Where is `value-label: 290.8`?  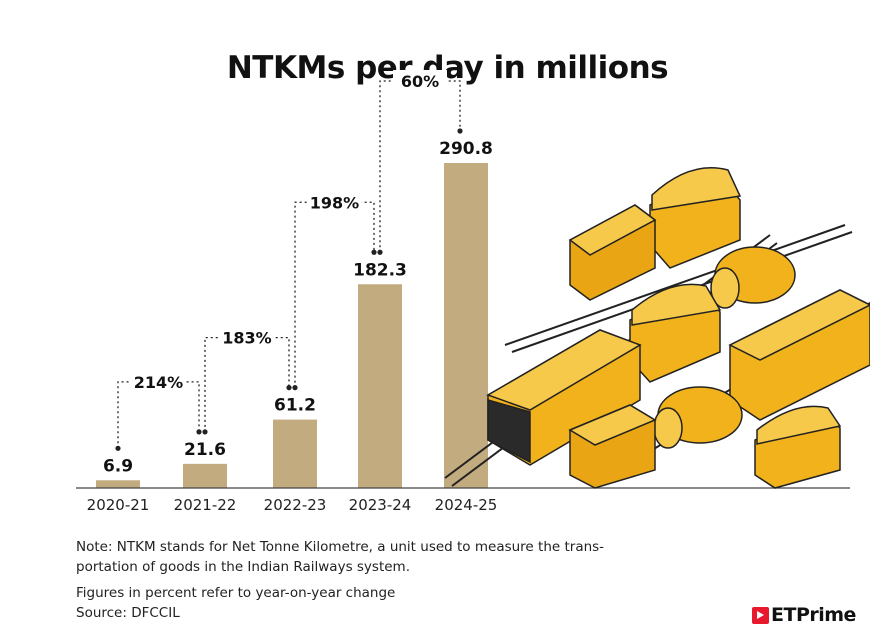
value-label: 290.8 is located at coordinates (466, 149).